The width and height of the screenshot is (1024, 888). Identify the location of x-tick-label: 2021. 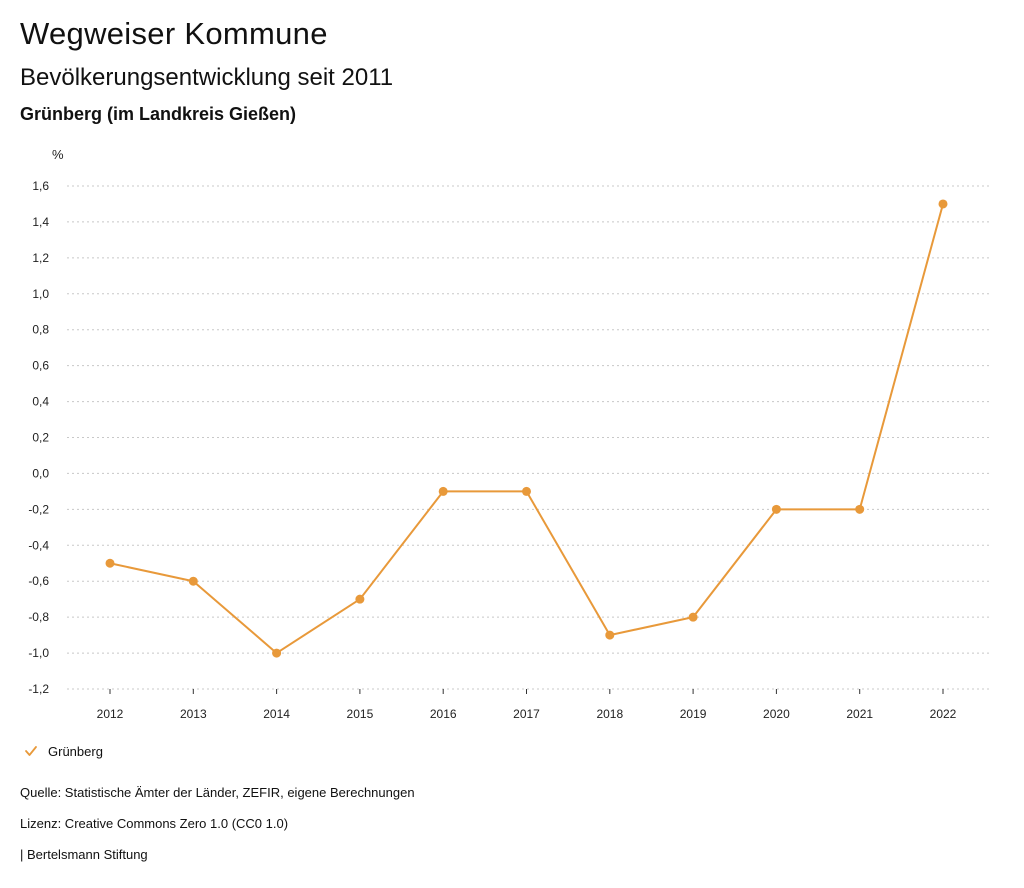
(859, 714).